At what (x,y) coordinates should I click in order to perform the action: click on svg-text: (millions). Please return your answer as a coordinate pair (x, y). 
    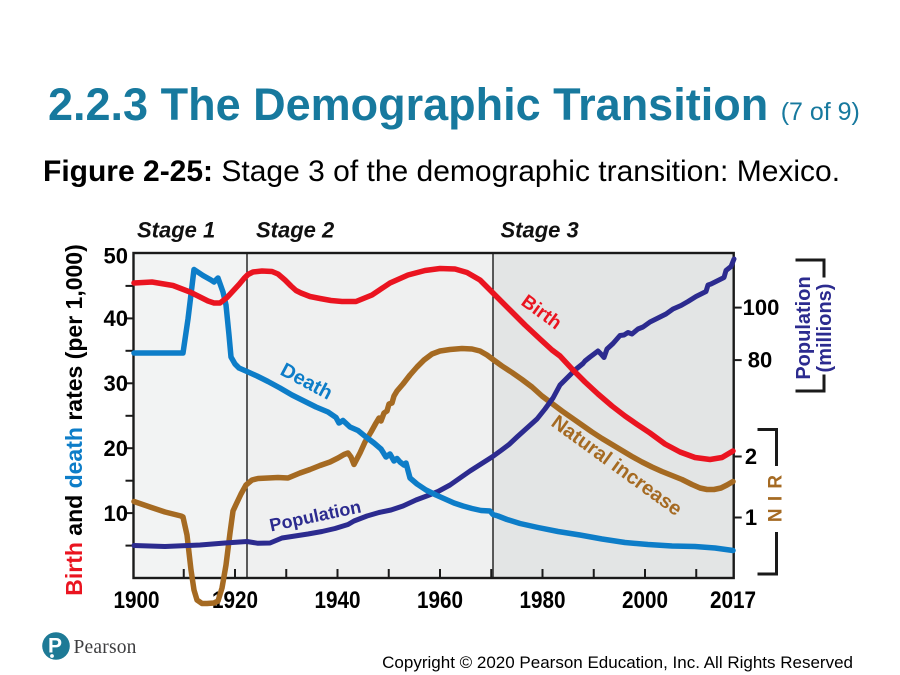
    Looking at the image, I should click on (825, 328).